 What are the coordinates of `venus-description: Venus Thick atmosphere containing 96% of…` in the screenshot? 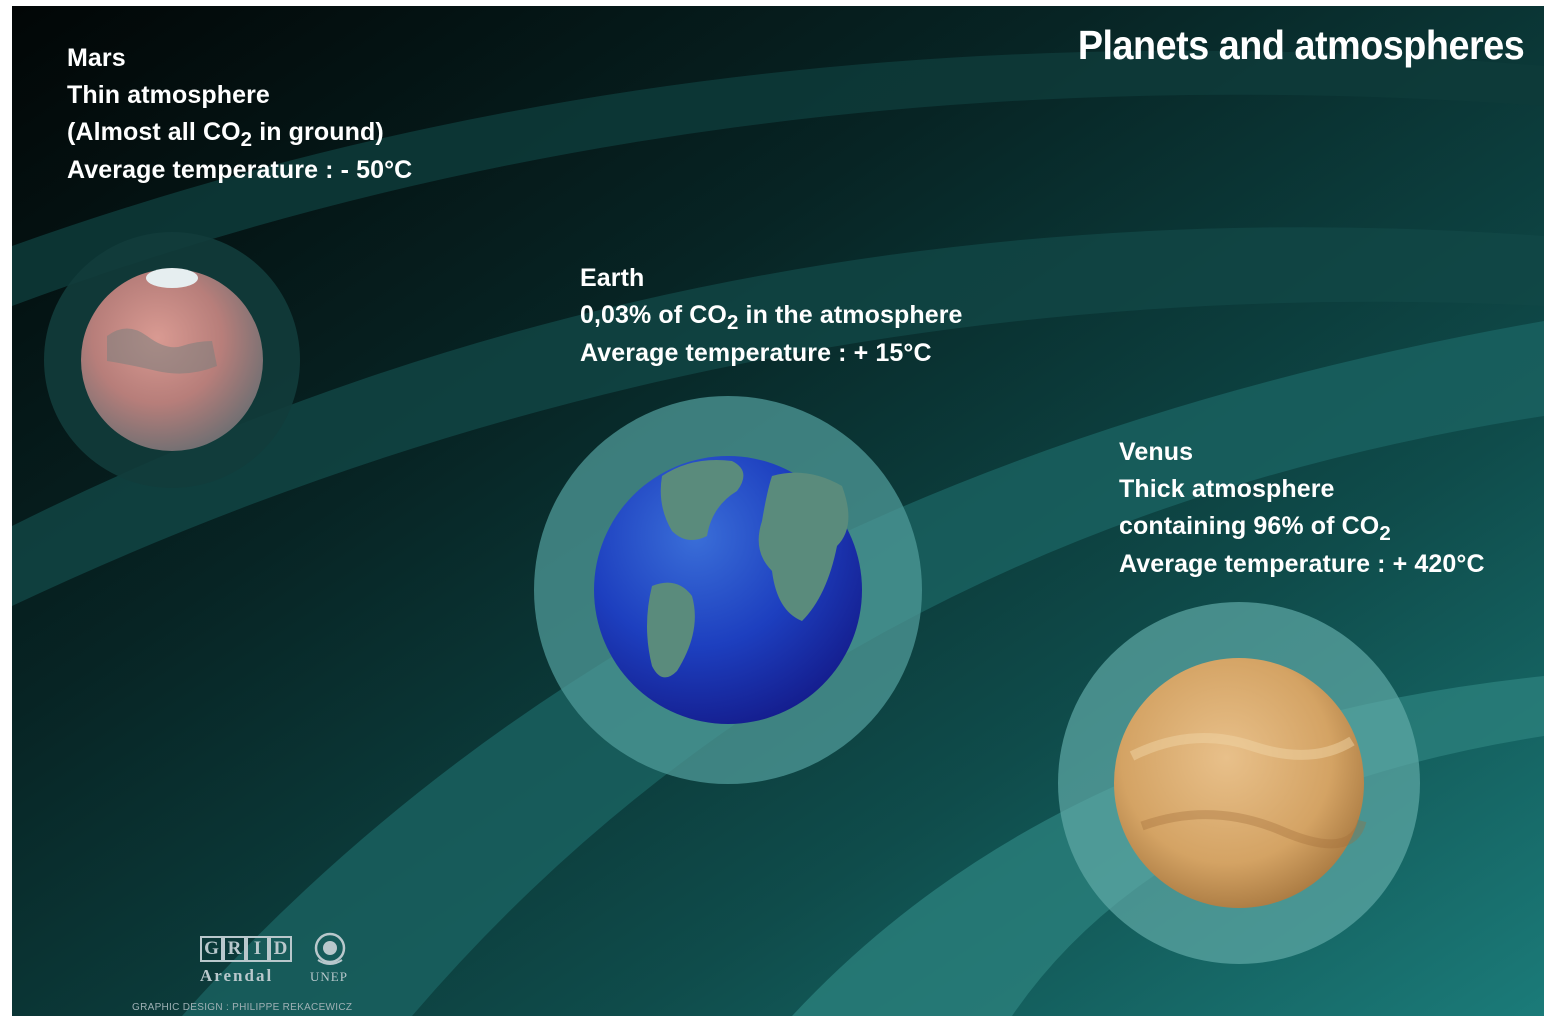 It's located at (1302, 508).